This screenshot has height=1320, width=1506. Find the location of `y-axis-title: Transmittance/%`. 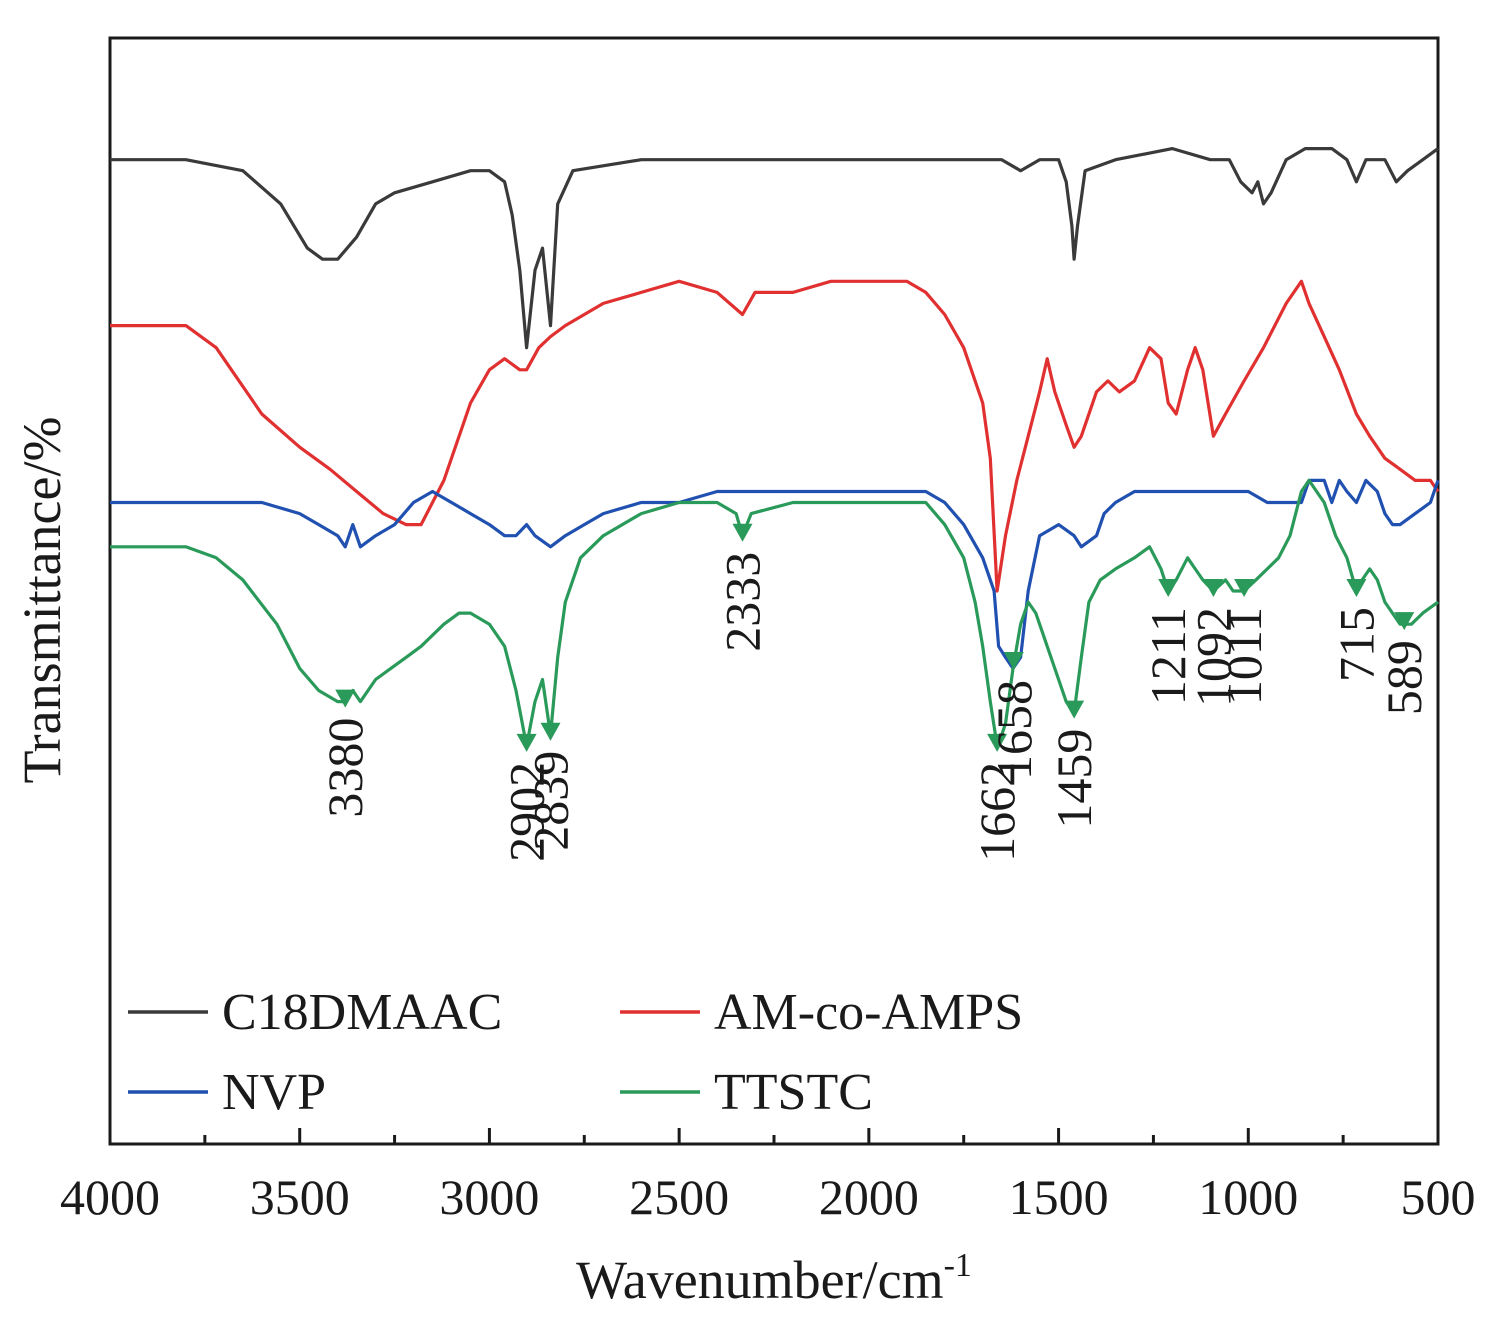

y-axis-title: Transmittance/% is located at coordinates (42, 600).